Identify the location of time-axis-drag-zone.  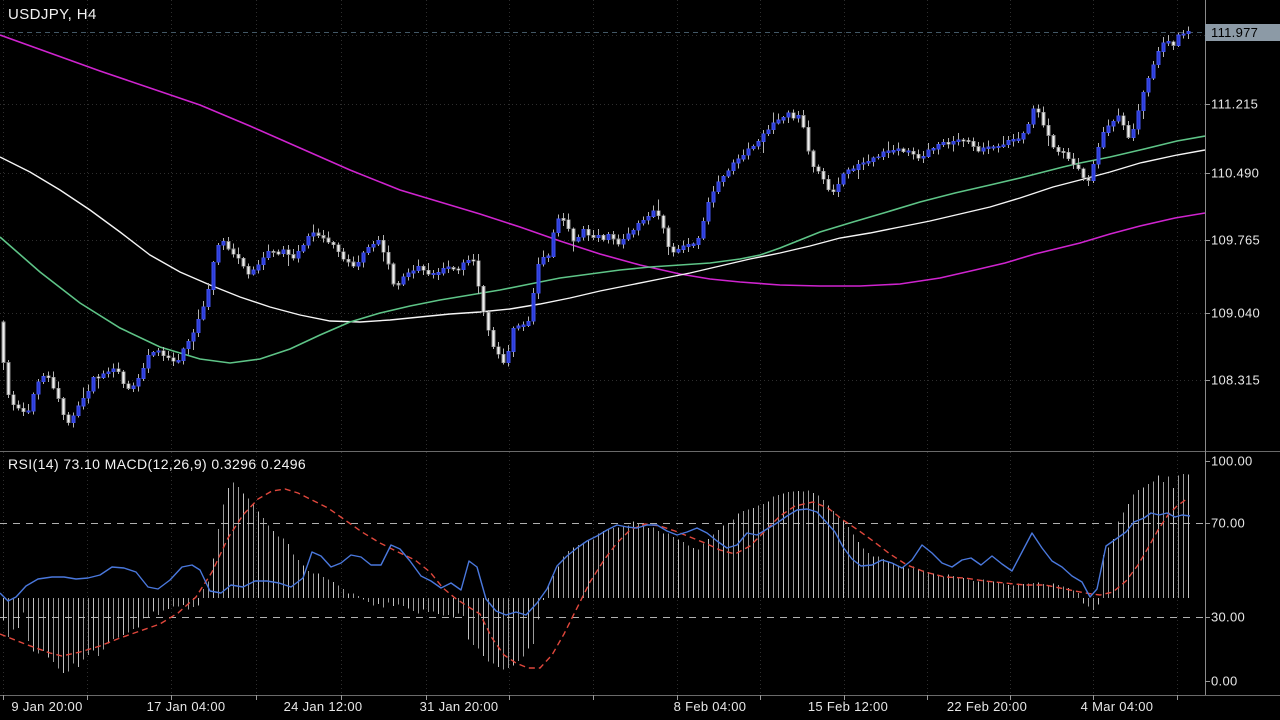
(640, 707).